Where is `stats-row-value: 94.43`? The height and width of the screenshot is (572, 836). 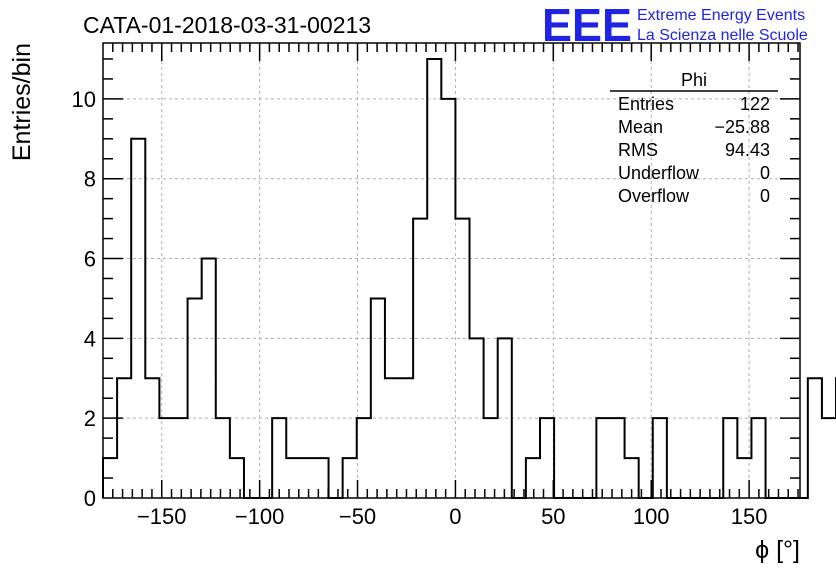 stats-row-value: 94.43 is located at coordinates (747, 150).